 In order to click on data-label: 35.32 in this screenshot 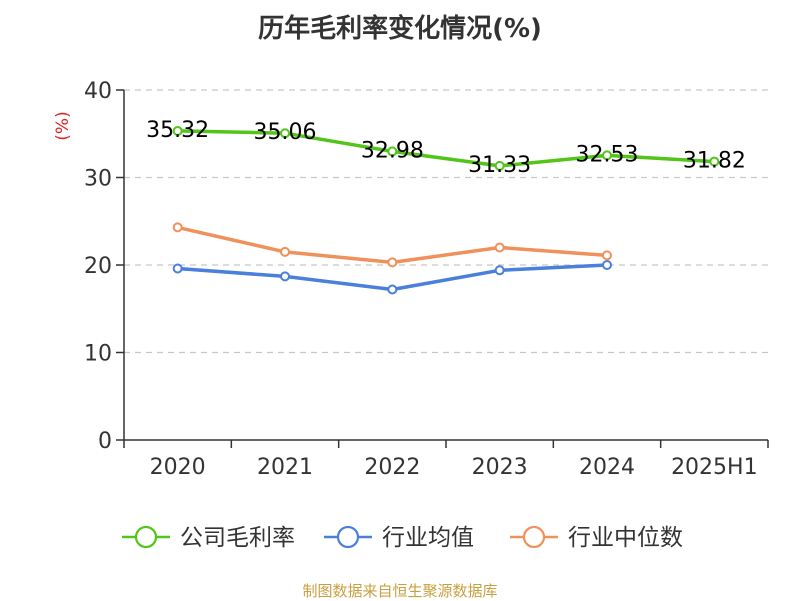, I will do `click(177, 130)`.